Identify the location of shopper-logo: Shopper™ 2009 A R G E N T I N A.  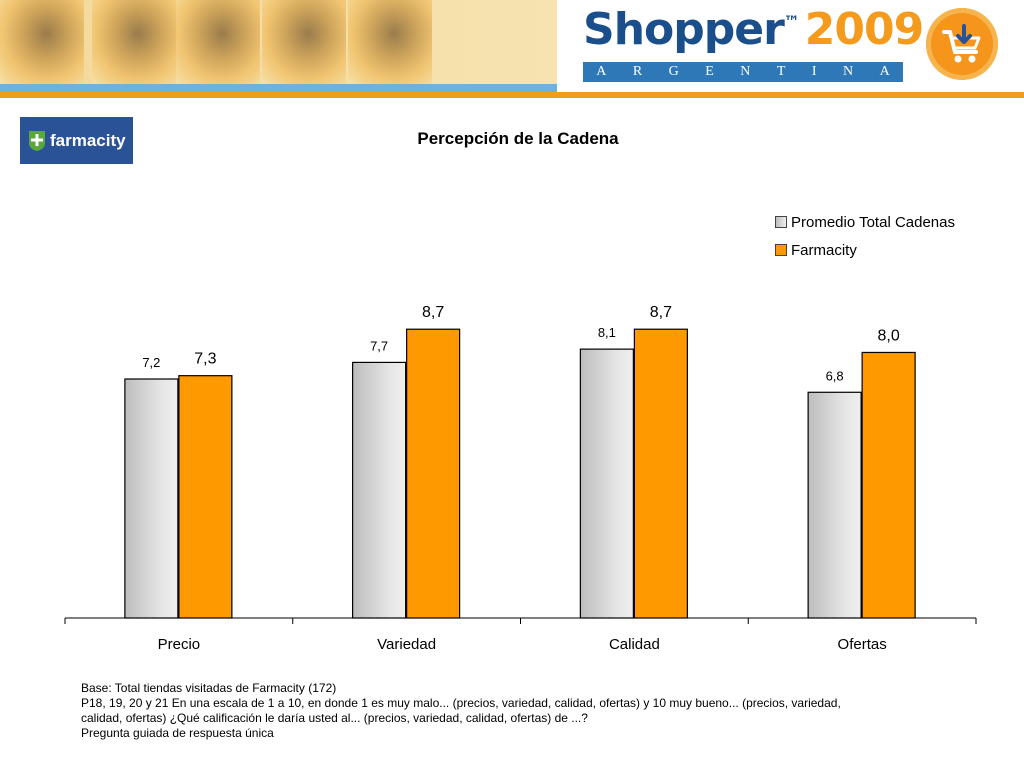
(790, 46).